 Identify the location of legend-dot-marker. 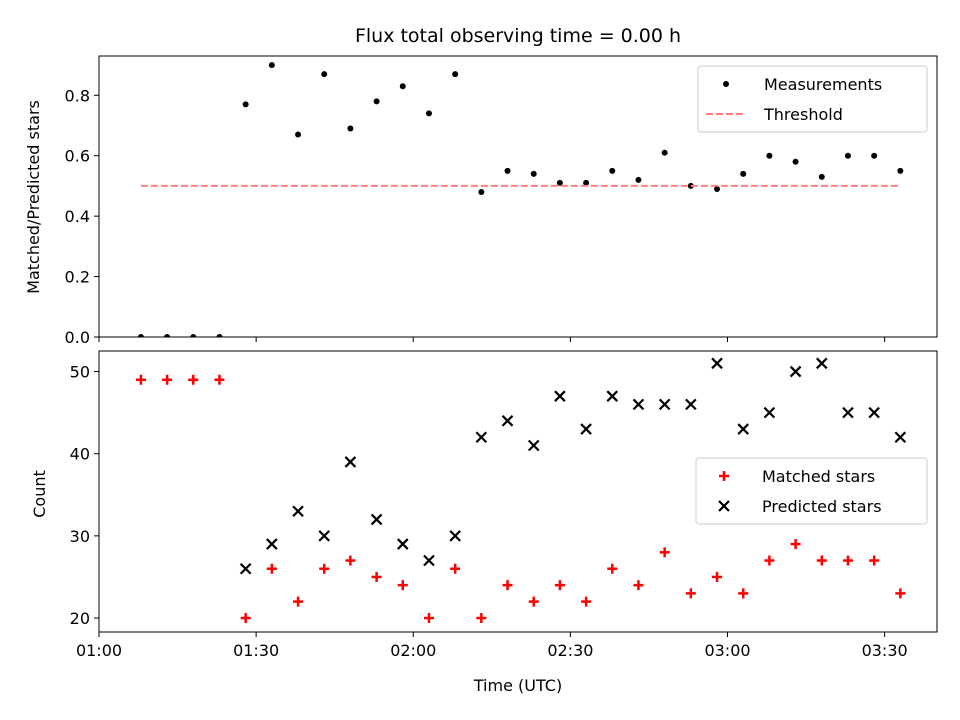
(726, 84).